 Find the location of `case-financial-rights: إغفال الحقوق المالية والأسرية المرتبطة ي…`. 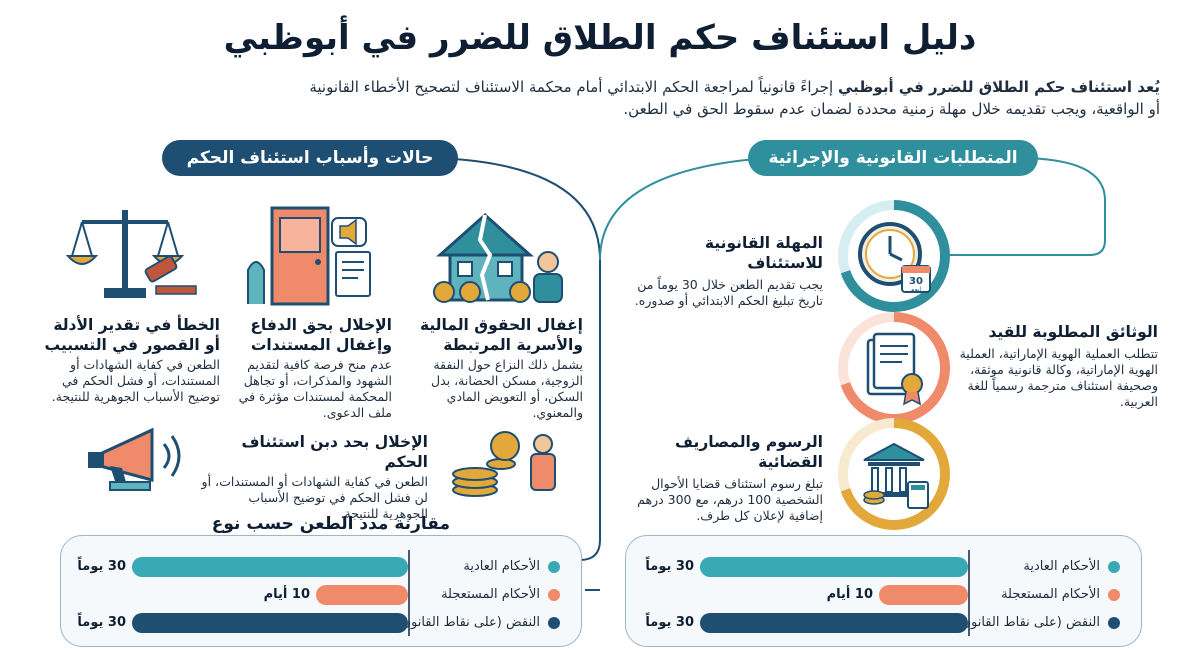

case-financial-rights: إغفال الحقوق المالية والأسرية المرتبطة ي… is located at coordinates (494, 368).